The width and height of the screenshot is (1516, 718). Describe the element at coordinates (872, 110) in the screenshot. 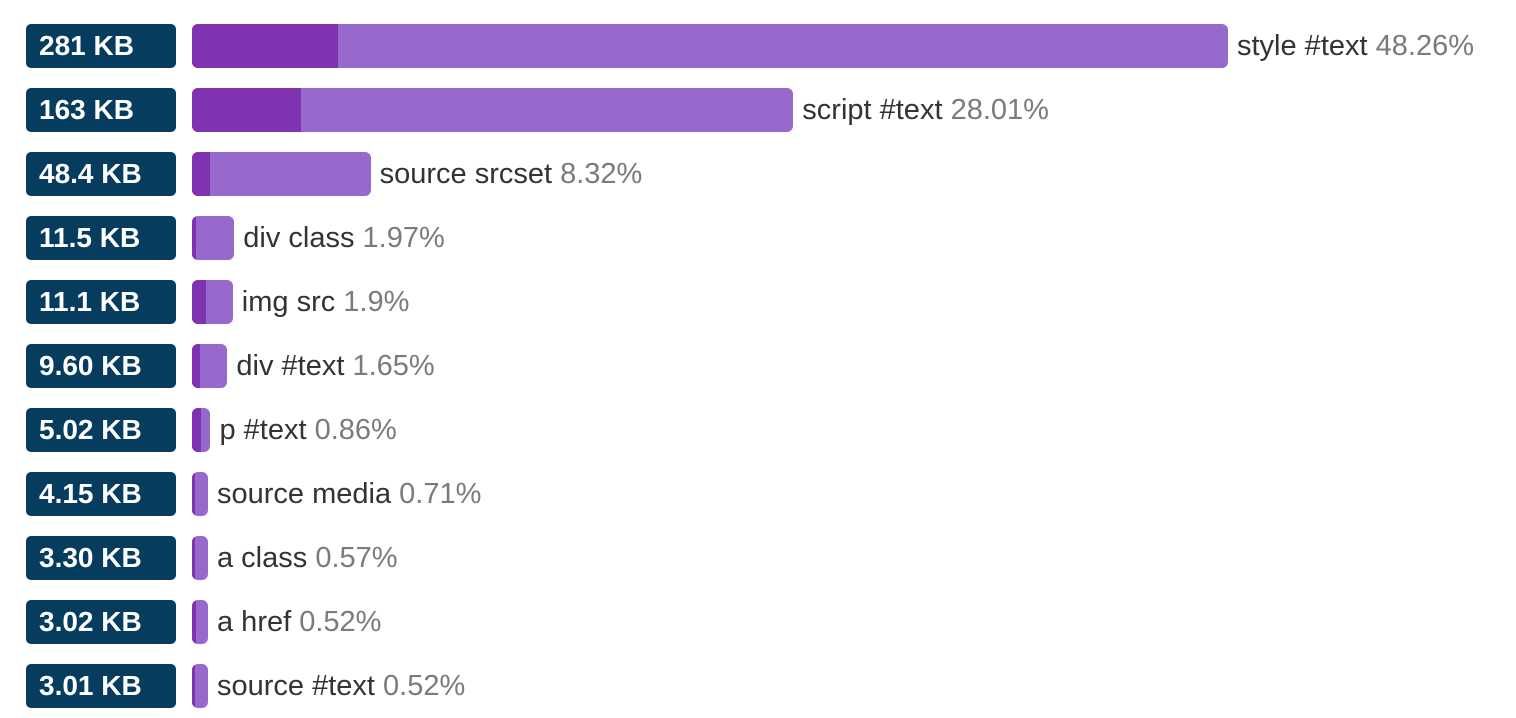

I see `bar-name: script #text` at that location.